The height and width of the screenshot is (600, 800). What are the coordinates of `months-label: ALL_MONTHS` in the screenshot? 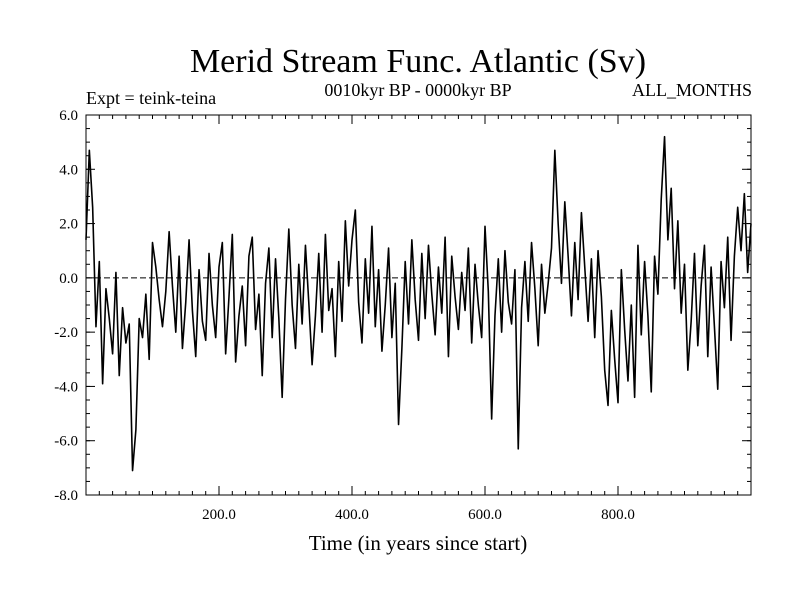 It's located at (692, 90).